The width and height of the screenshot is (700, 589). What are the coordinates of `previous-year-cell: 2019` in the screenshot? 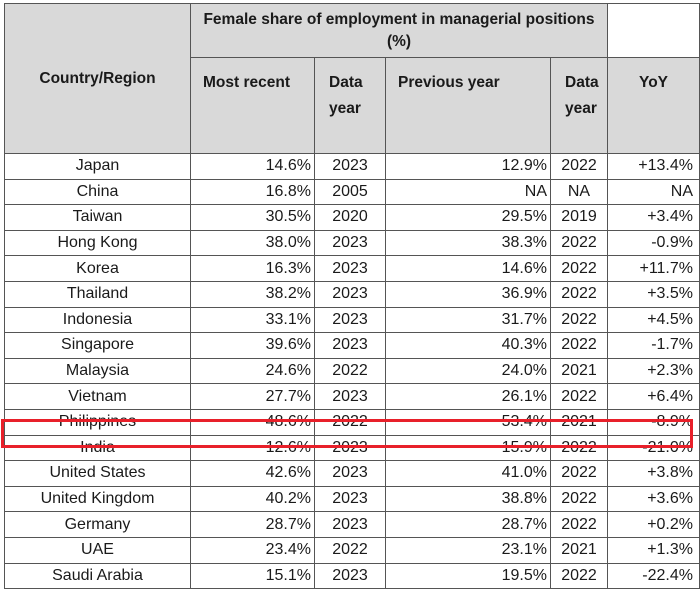 It's located at (579, 217).